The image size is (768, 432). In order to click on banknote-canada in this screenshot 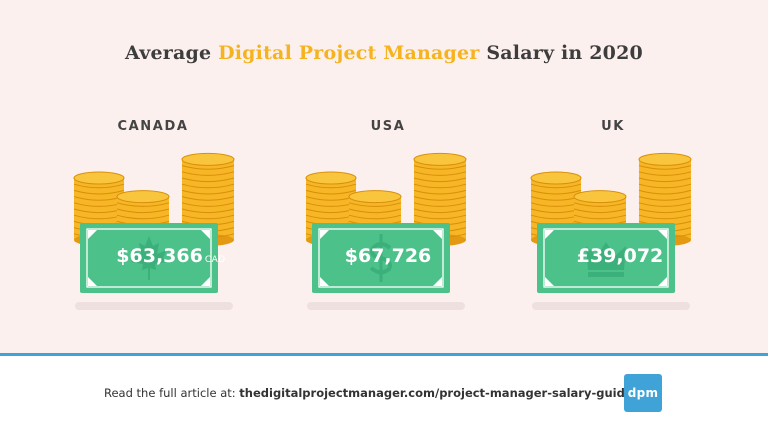, I will do `click(149, 258)`.